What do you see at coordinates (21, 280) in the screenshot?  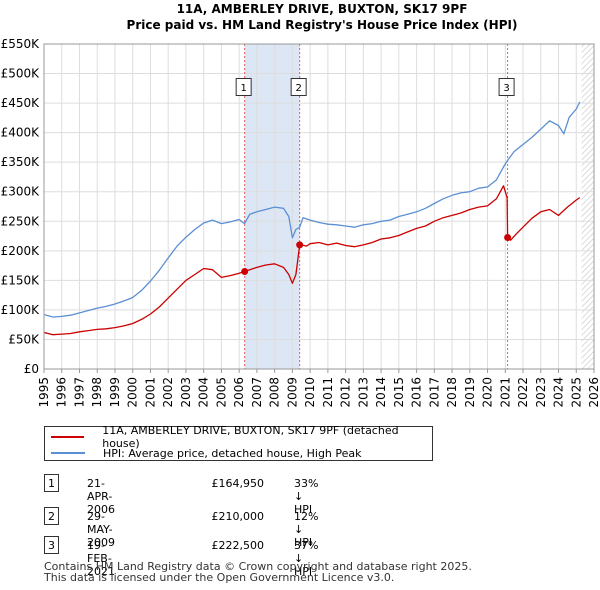 I see `y-tick-label: £150K` at bounding box center [21, 280].